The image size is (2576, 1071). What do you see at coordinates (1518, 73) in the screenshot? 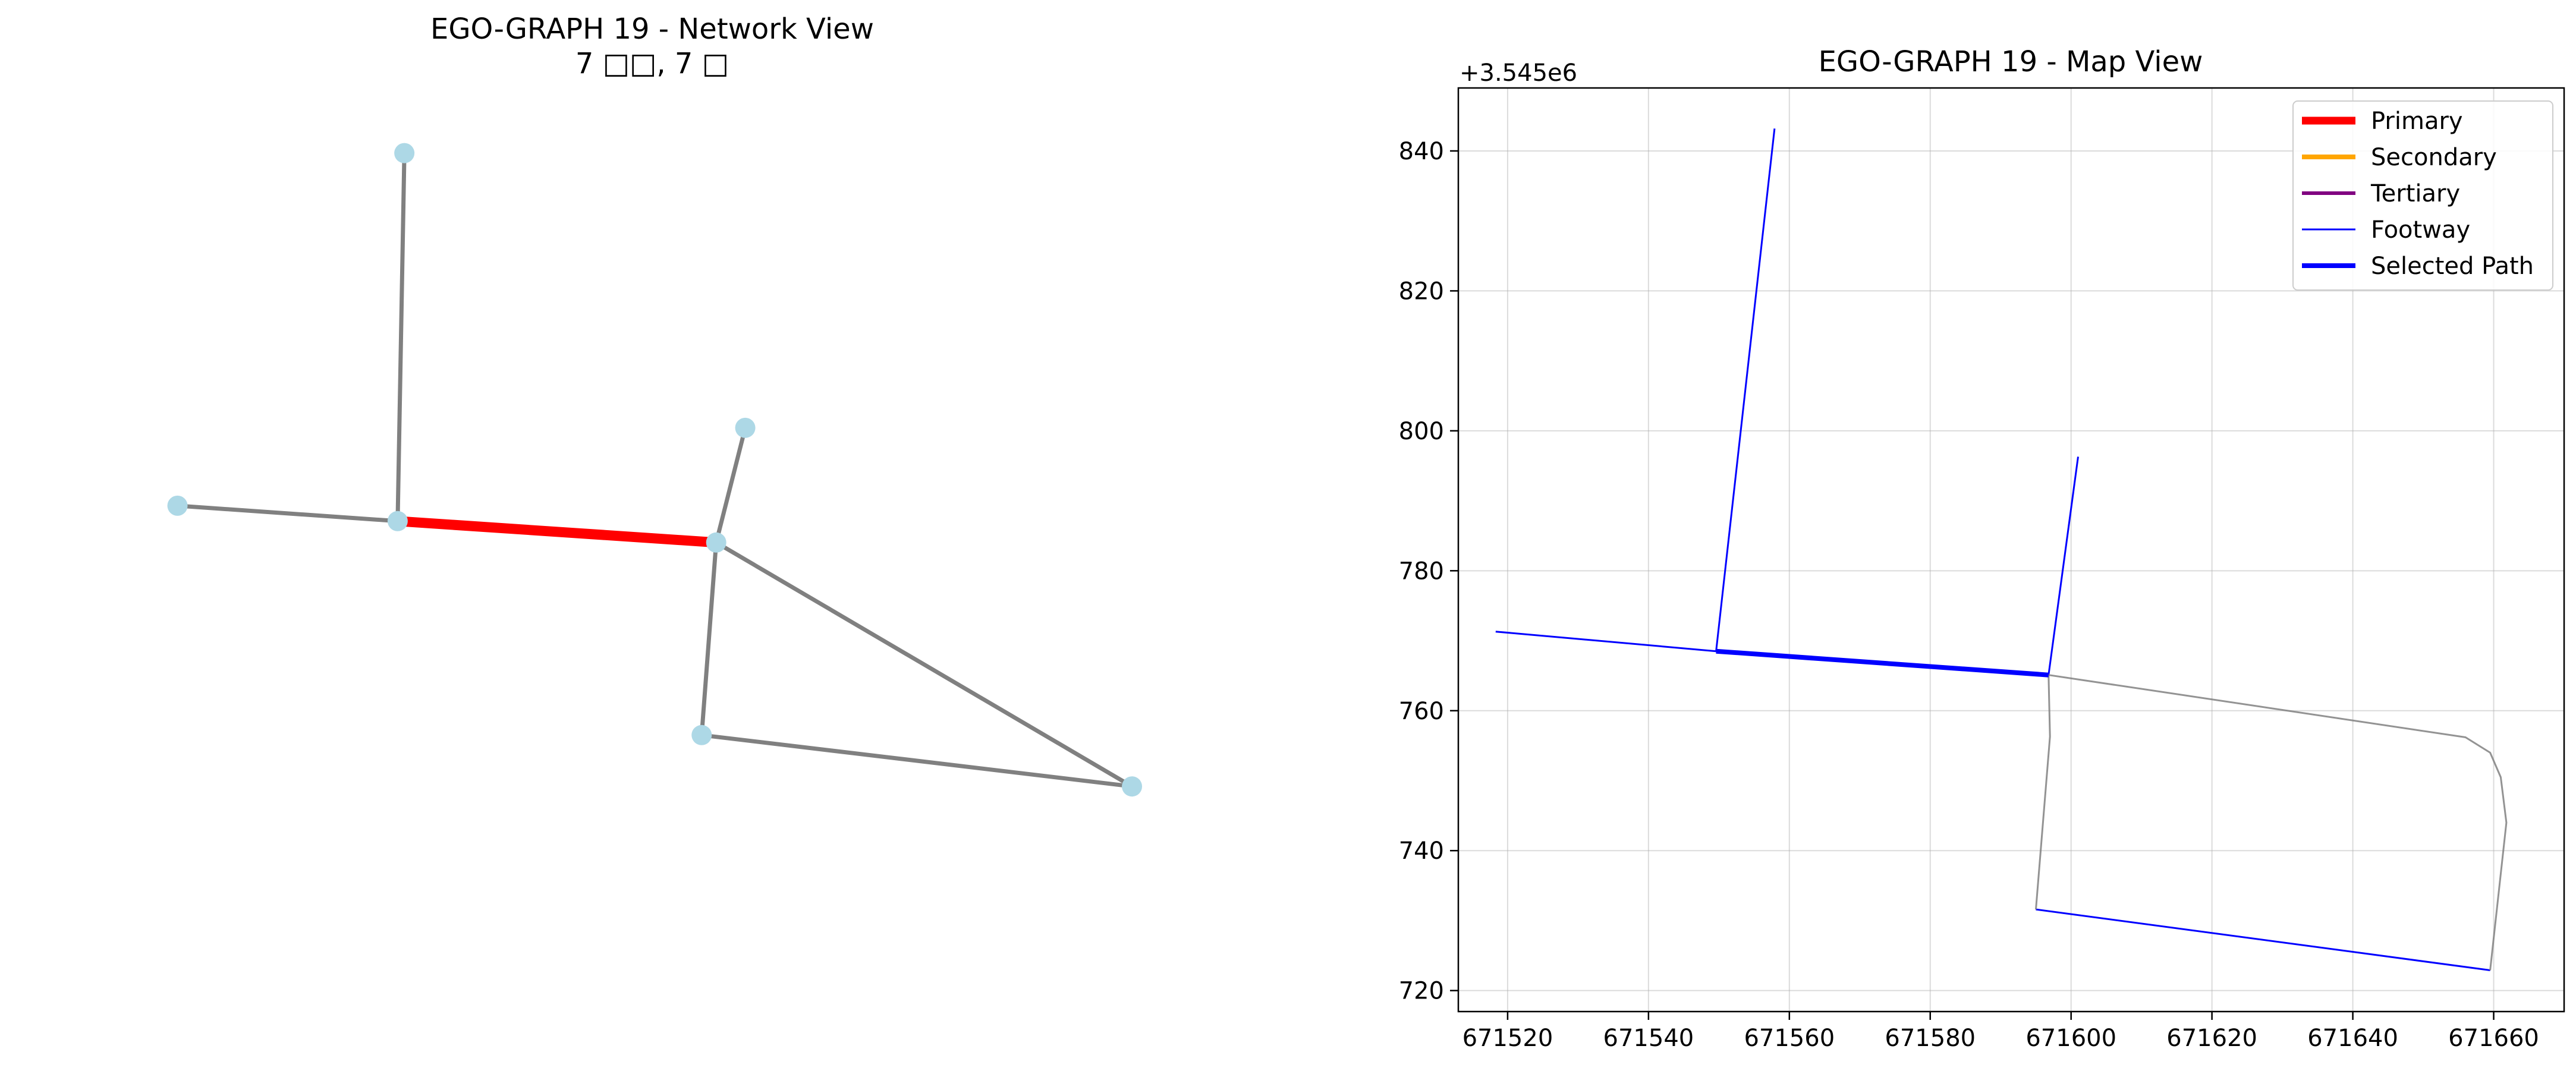
I see `y-offset-label: +3.545e6` at bounding box center [1518, 73].